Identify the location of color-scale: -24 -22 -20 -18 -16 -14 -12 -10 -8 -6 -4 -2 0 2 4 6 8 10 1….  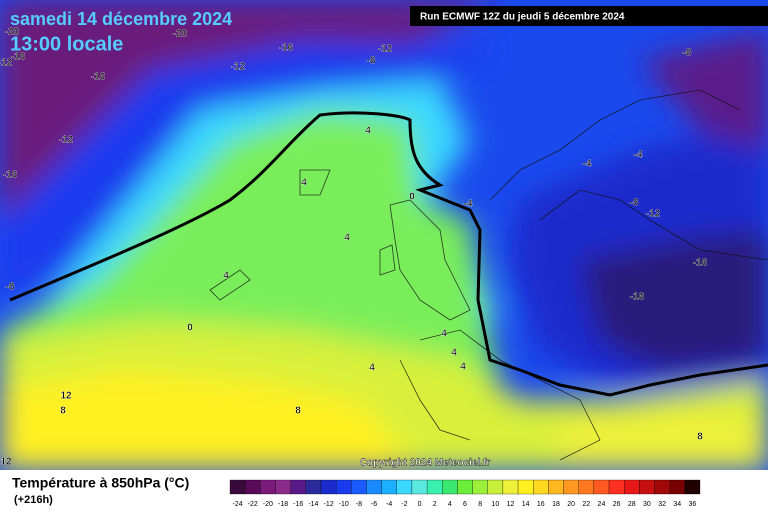
(465, 493).